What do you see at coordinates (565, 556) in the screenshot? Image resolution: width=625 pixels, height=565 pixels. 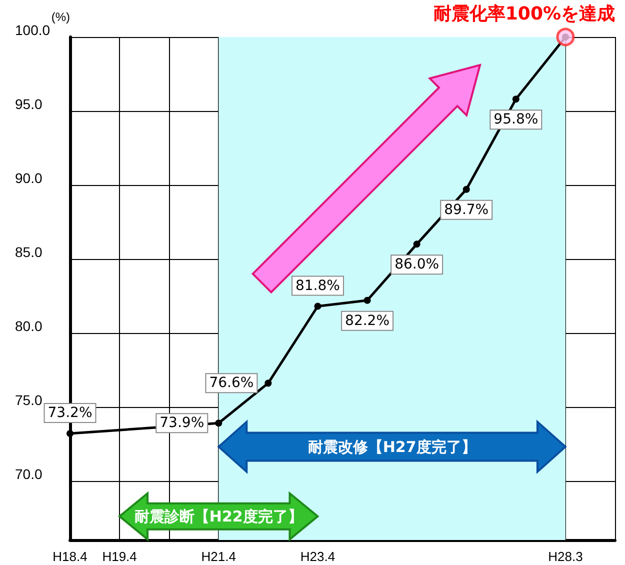 I see `x-tick-label: H28.3` at bounding box center [565, 556].